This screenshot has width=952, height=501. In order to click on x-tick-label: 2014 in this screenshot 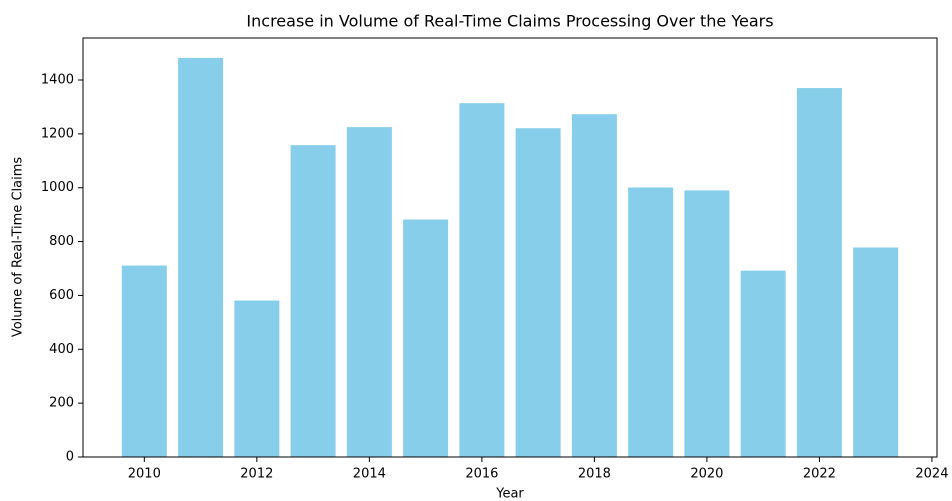, I will do `click(369, 474)`.